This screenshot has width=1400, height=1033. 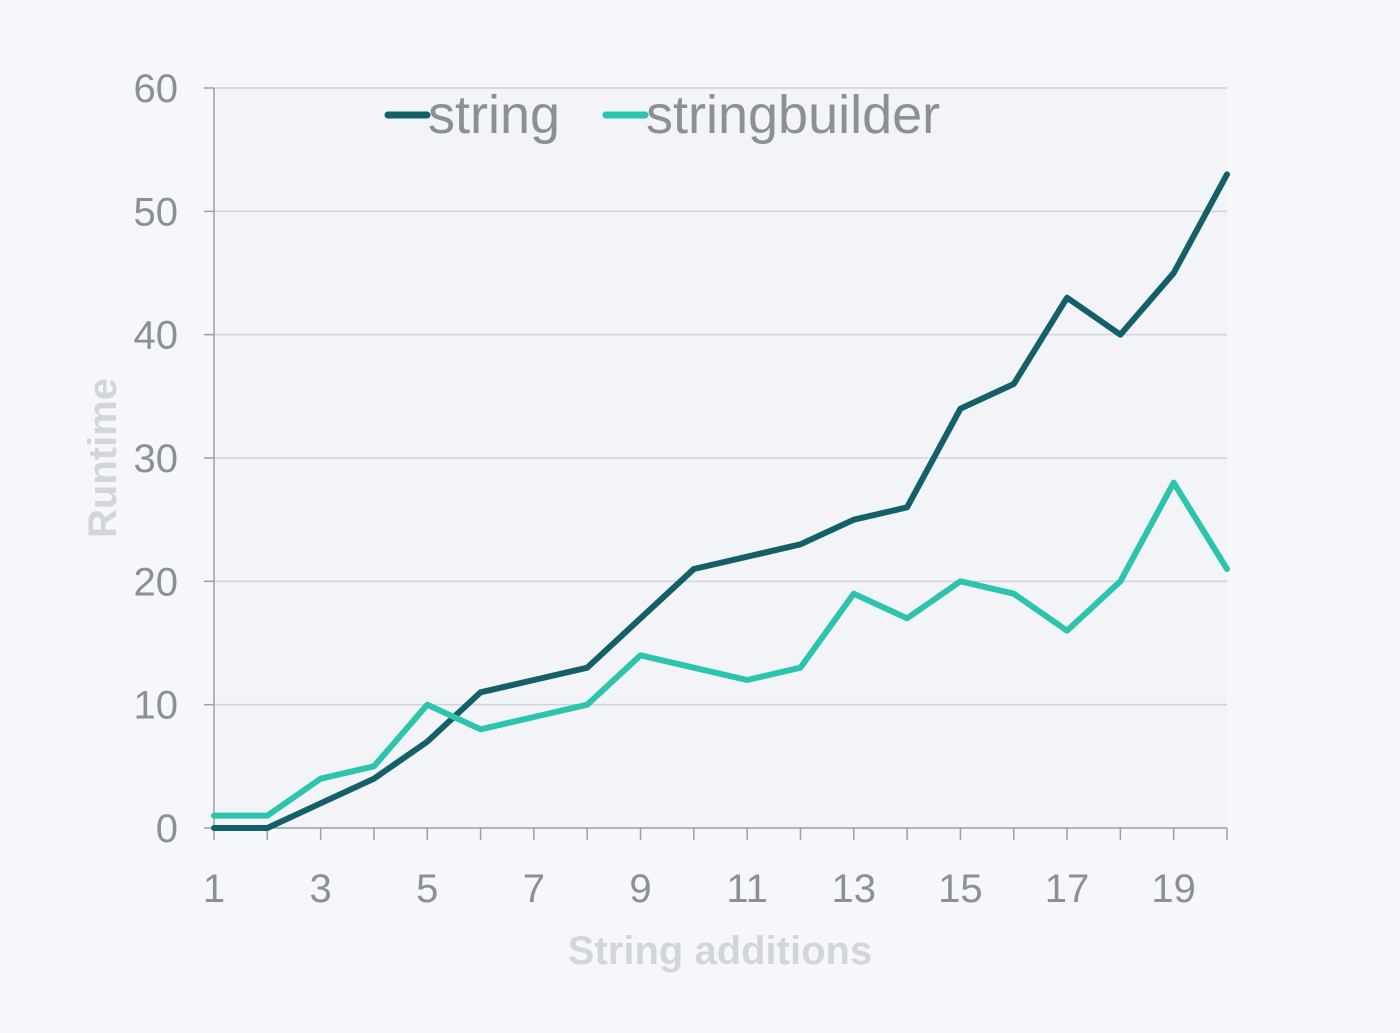 I want to click on x-tick-label: 5, so click(x=427, y=889).